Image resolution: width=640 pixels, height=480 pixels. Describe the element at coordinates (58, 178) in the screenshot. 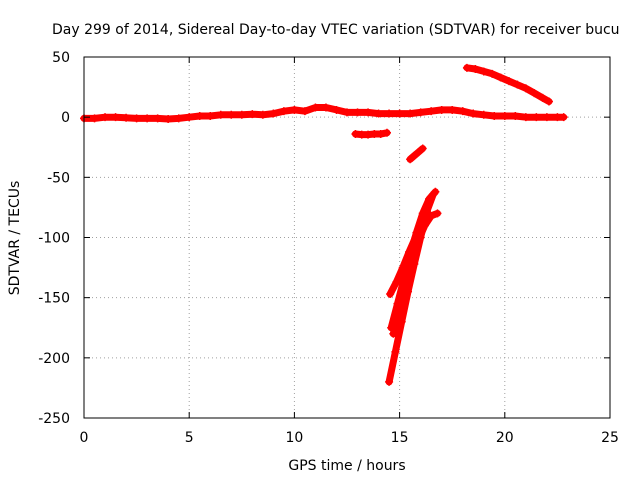

I see `y-tick-label: -50` at that location.